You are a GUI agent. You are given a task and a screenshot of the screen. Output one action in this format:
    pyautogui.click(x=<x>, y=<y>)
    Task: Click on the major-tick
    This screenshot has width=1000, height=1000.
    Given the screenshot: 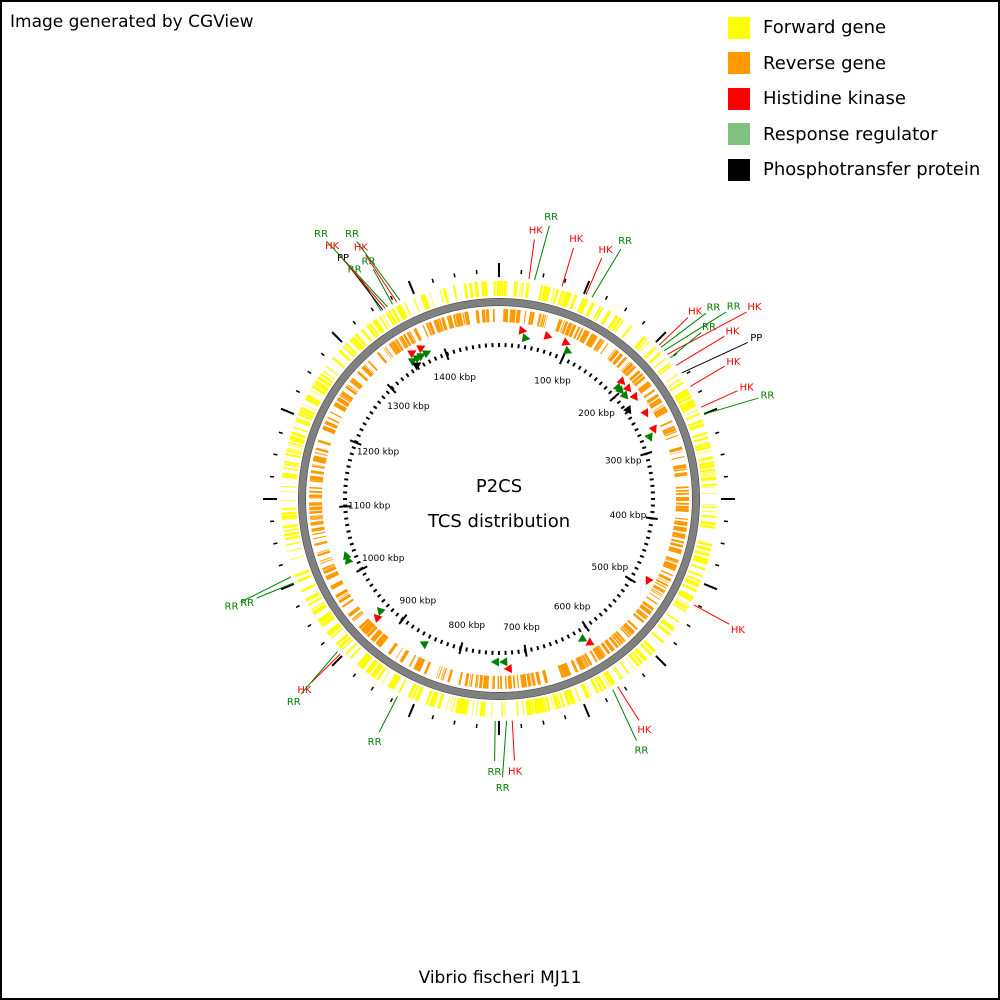 What is the action you would take?
    pyautogui.click(x=355, y=442)
    